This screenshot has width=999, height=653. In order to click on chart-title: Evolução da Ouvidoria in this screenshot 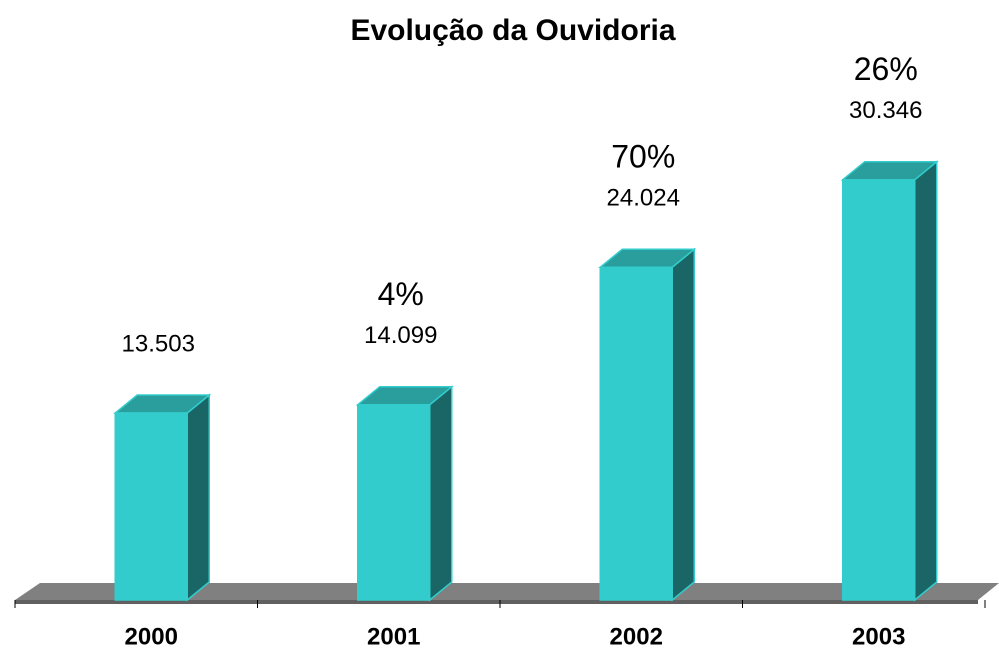, I will do `click(512, 30)`.